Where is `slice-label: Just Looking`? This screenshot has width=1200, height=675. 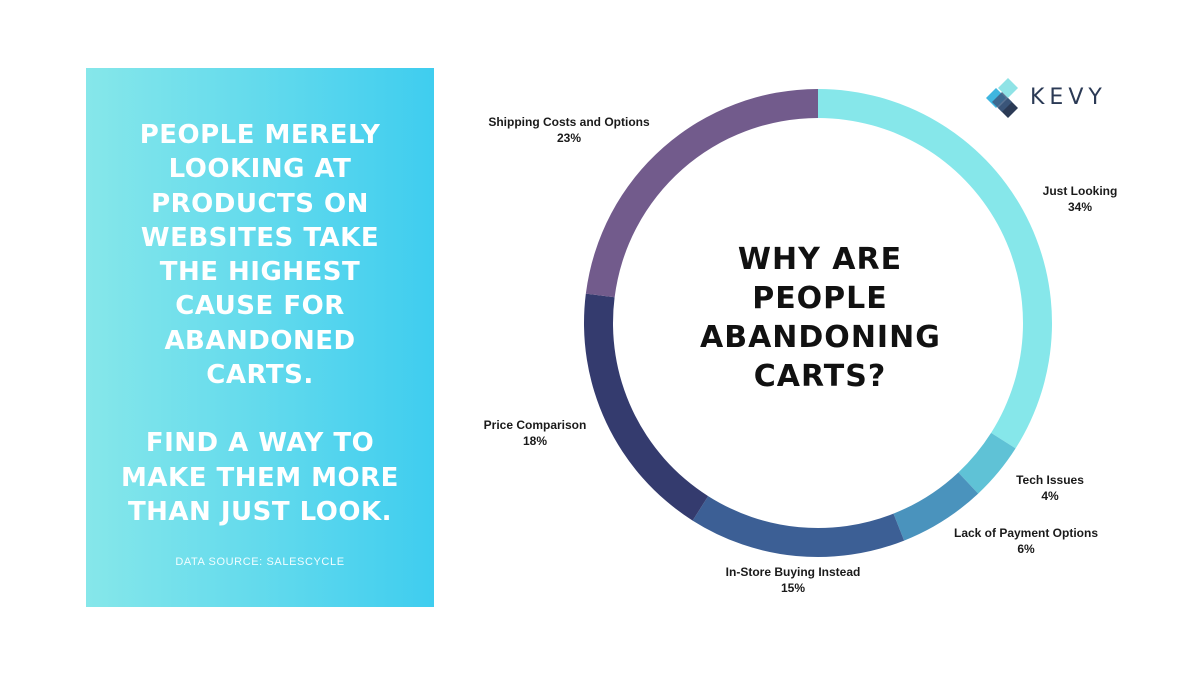
slice-label: Just Looking is located at coordinates (1080, 191).